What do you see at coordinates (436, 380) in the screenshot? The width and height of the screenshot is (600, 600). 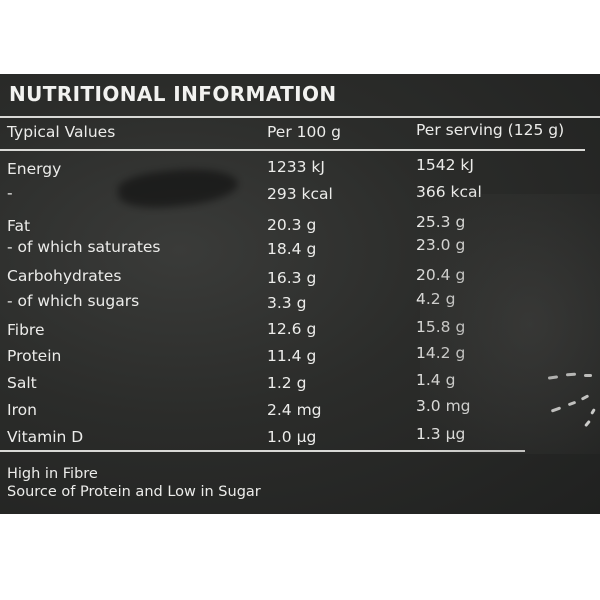 I see `row-serving-salt: 1.4 g` at bounding box center [436, 380].